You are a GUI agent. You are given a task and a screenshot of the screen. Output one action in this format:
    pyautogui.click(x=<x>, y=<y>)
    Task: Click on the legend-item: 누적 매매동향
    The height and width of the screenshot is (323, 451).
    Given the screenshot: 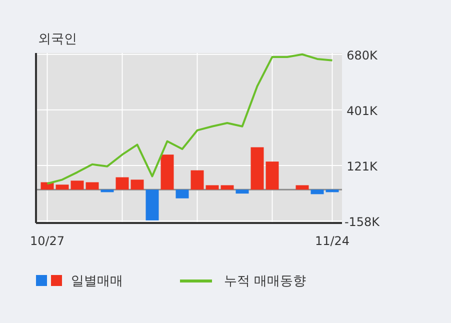 What is the action you would take?
    pyautogui.click(x=243, y=281)
    